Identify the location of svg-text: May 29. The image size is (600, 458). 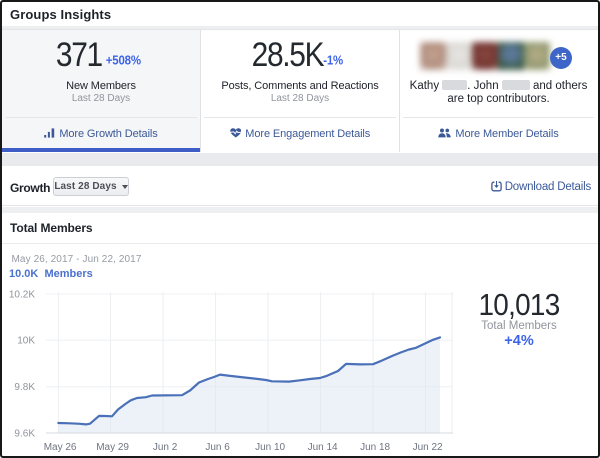
(112, 447).